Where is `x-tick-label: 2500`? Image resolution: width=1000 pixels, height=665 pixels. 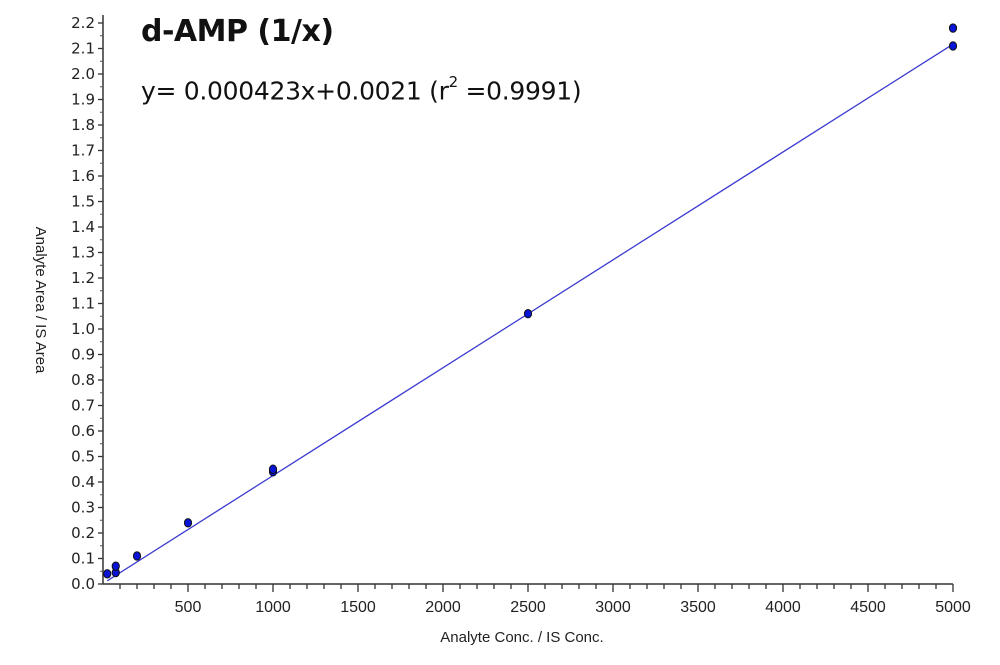
x-tick-label: 2500 is located at coordinates (528, 607).